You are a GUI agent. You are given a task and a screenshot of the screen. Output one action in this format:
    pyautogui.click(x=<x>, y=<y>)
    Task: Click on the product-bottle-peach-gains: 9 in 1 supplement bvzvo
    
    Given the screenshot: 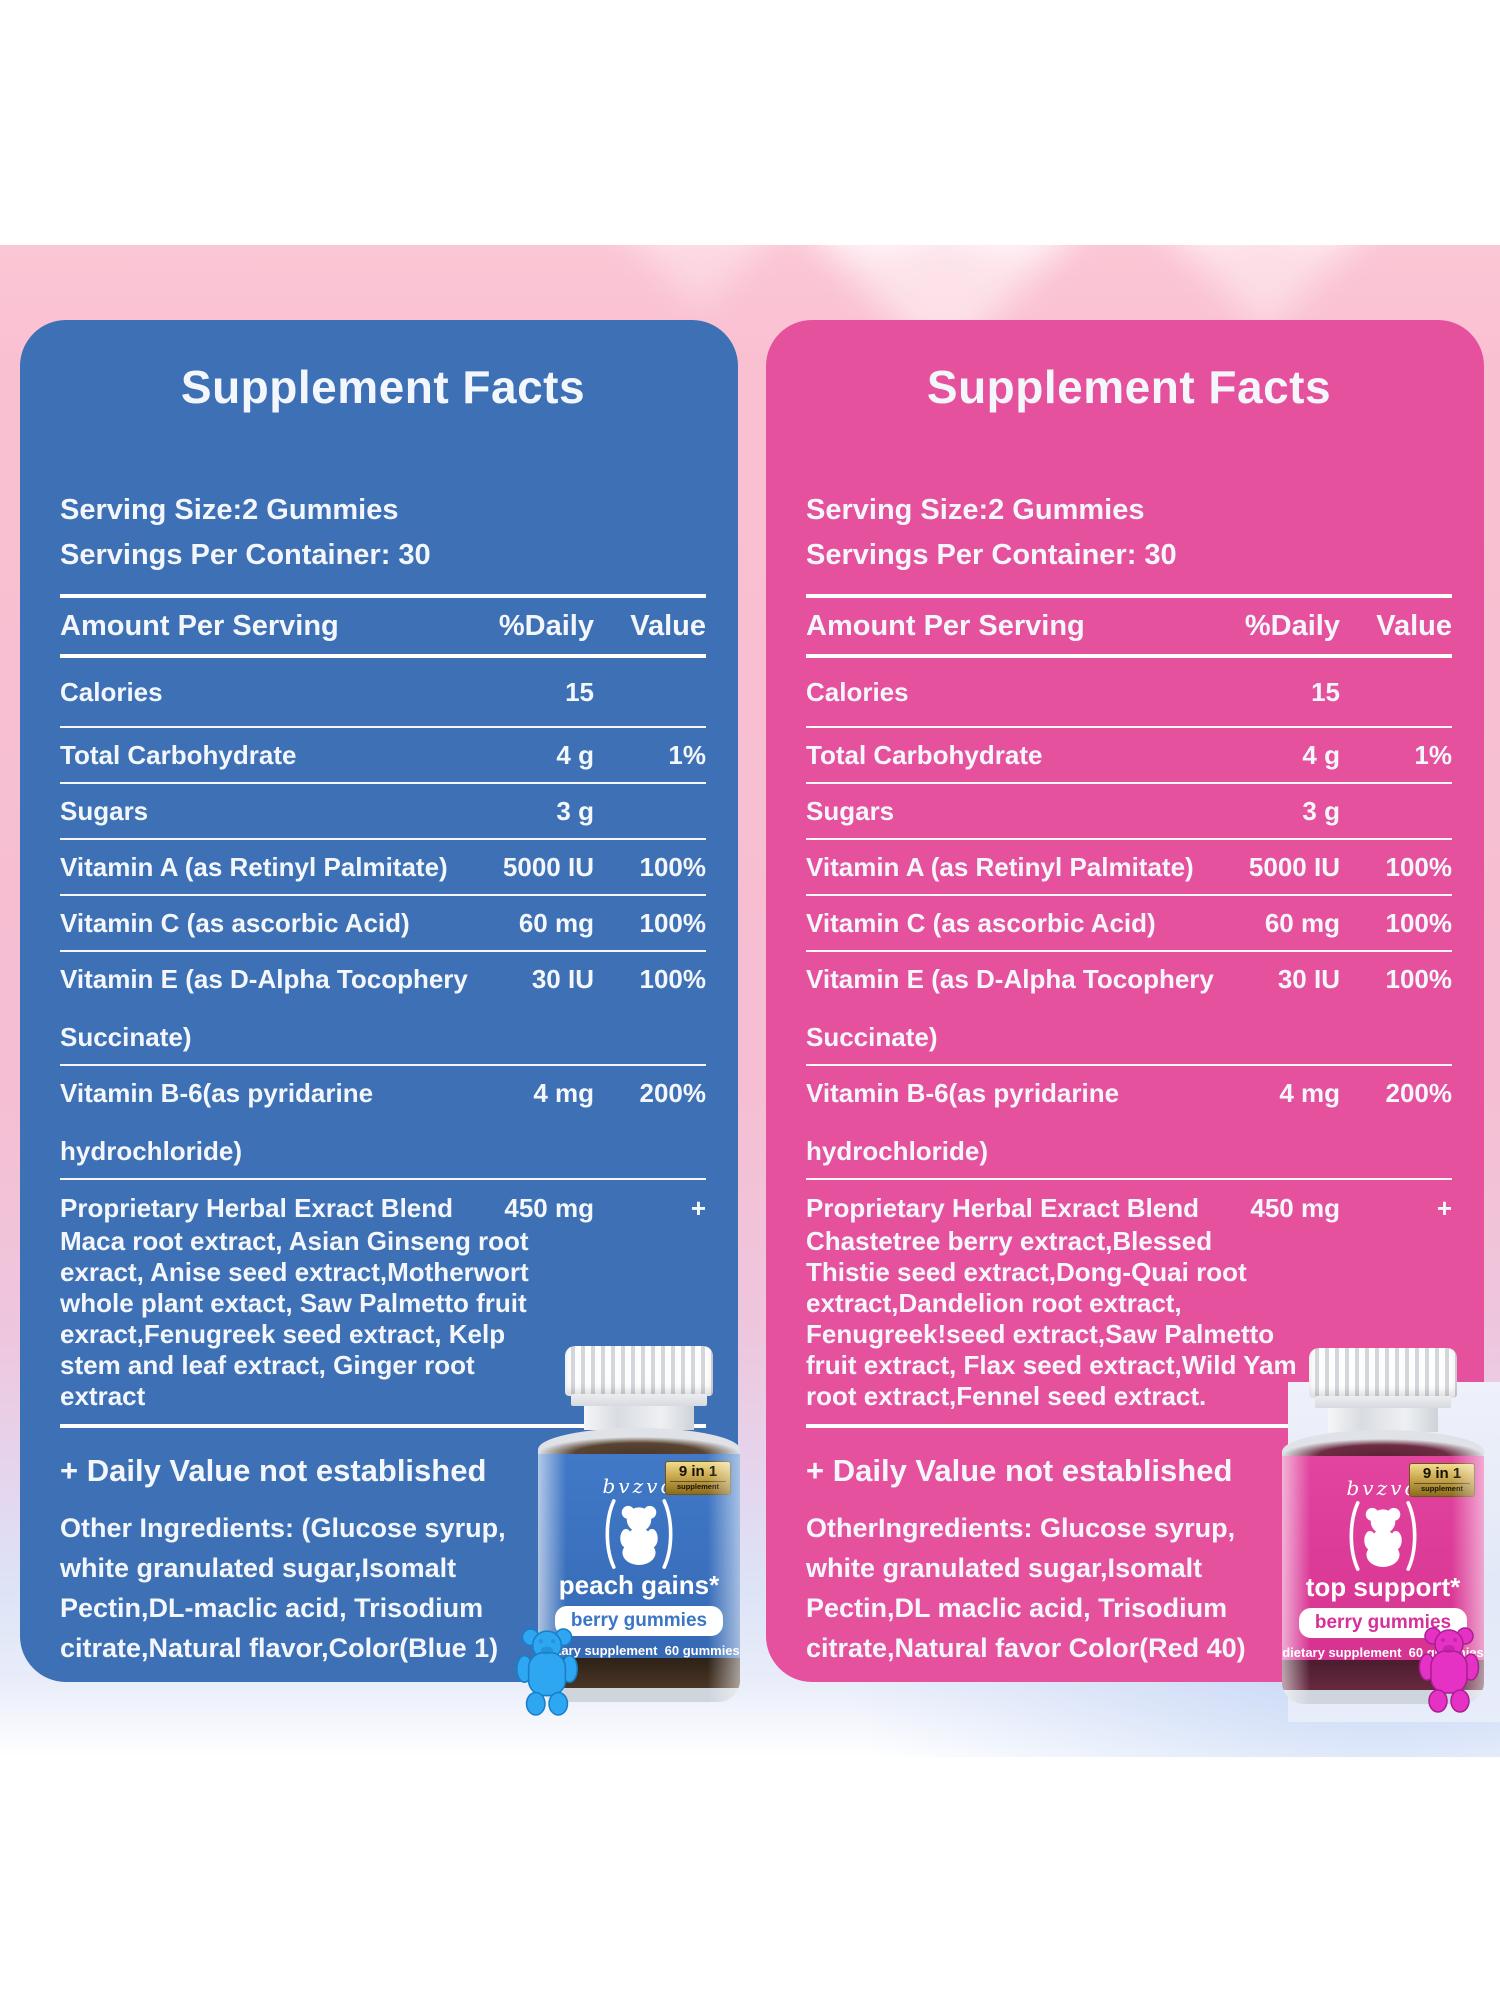 What is the action you would take?
    pyautogui.click(x=639, y=1524)
    